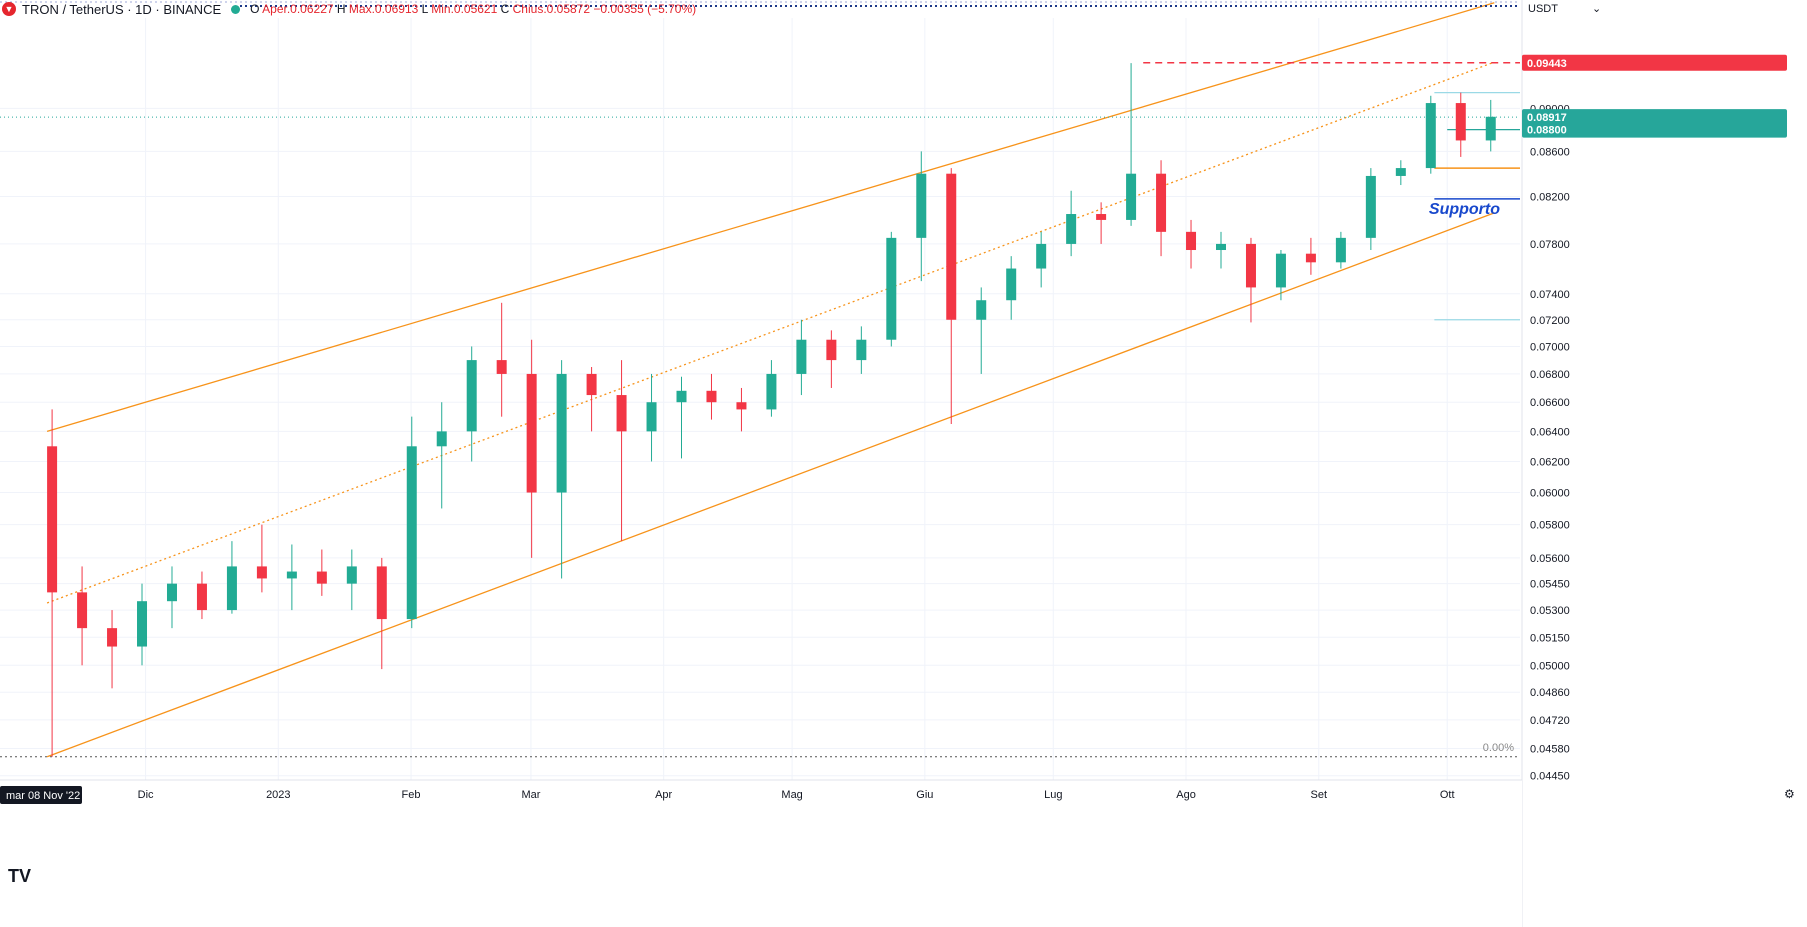  I want to click on date-badge-bg, so click(41, 795).